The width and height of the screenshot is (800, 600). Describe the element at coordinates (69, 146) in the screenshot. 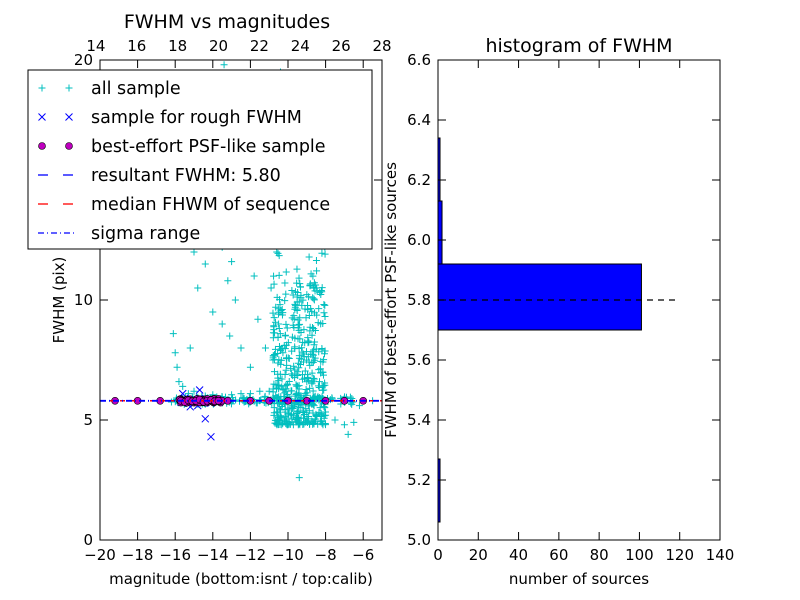

I see `legend-circle-marker` at that location.